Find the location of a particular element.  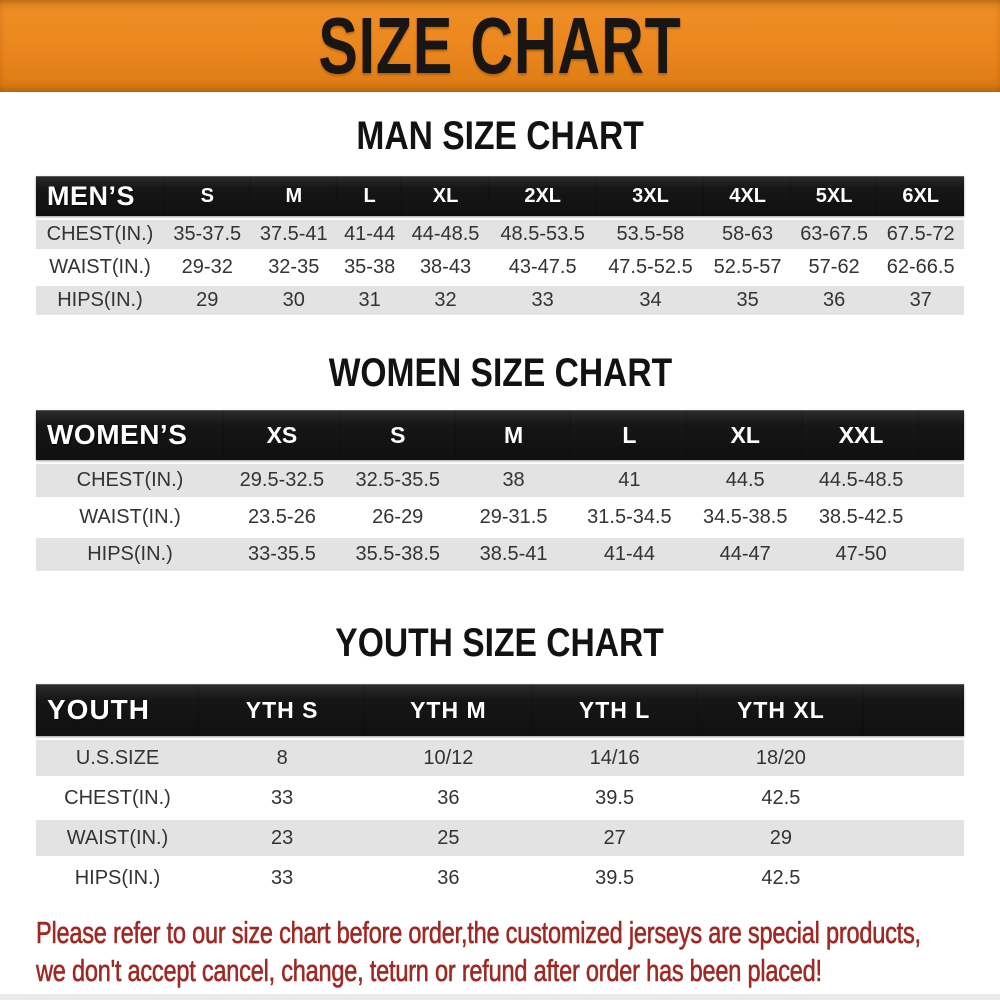

measurement-row: HIPS(IN.) 33 36 39.5 42.5 is located at coordinates (500, 878).